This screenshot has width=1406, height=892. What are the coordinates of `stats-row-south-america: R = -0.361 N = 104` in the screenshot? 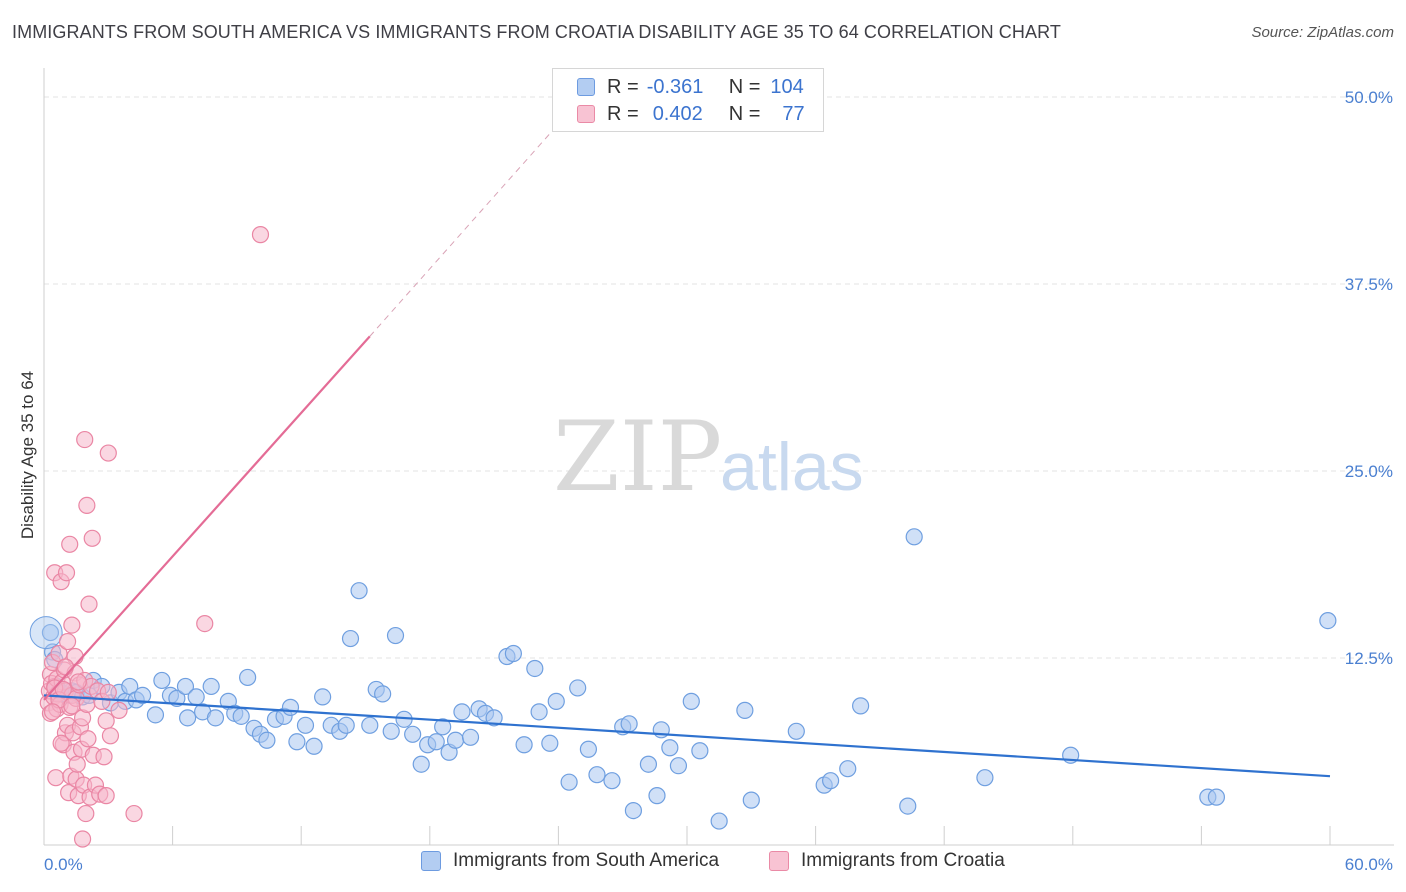 It's located at (678, 87).